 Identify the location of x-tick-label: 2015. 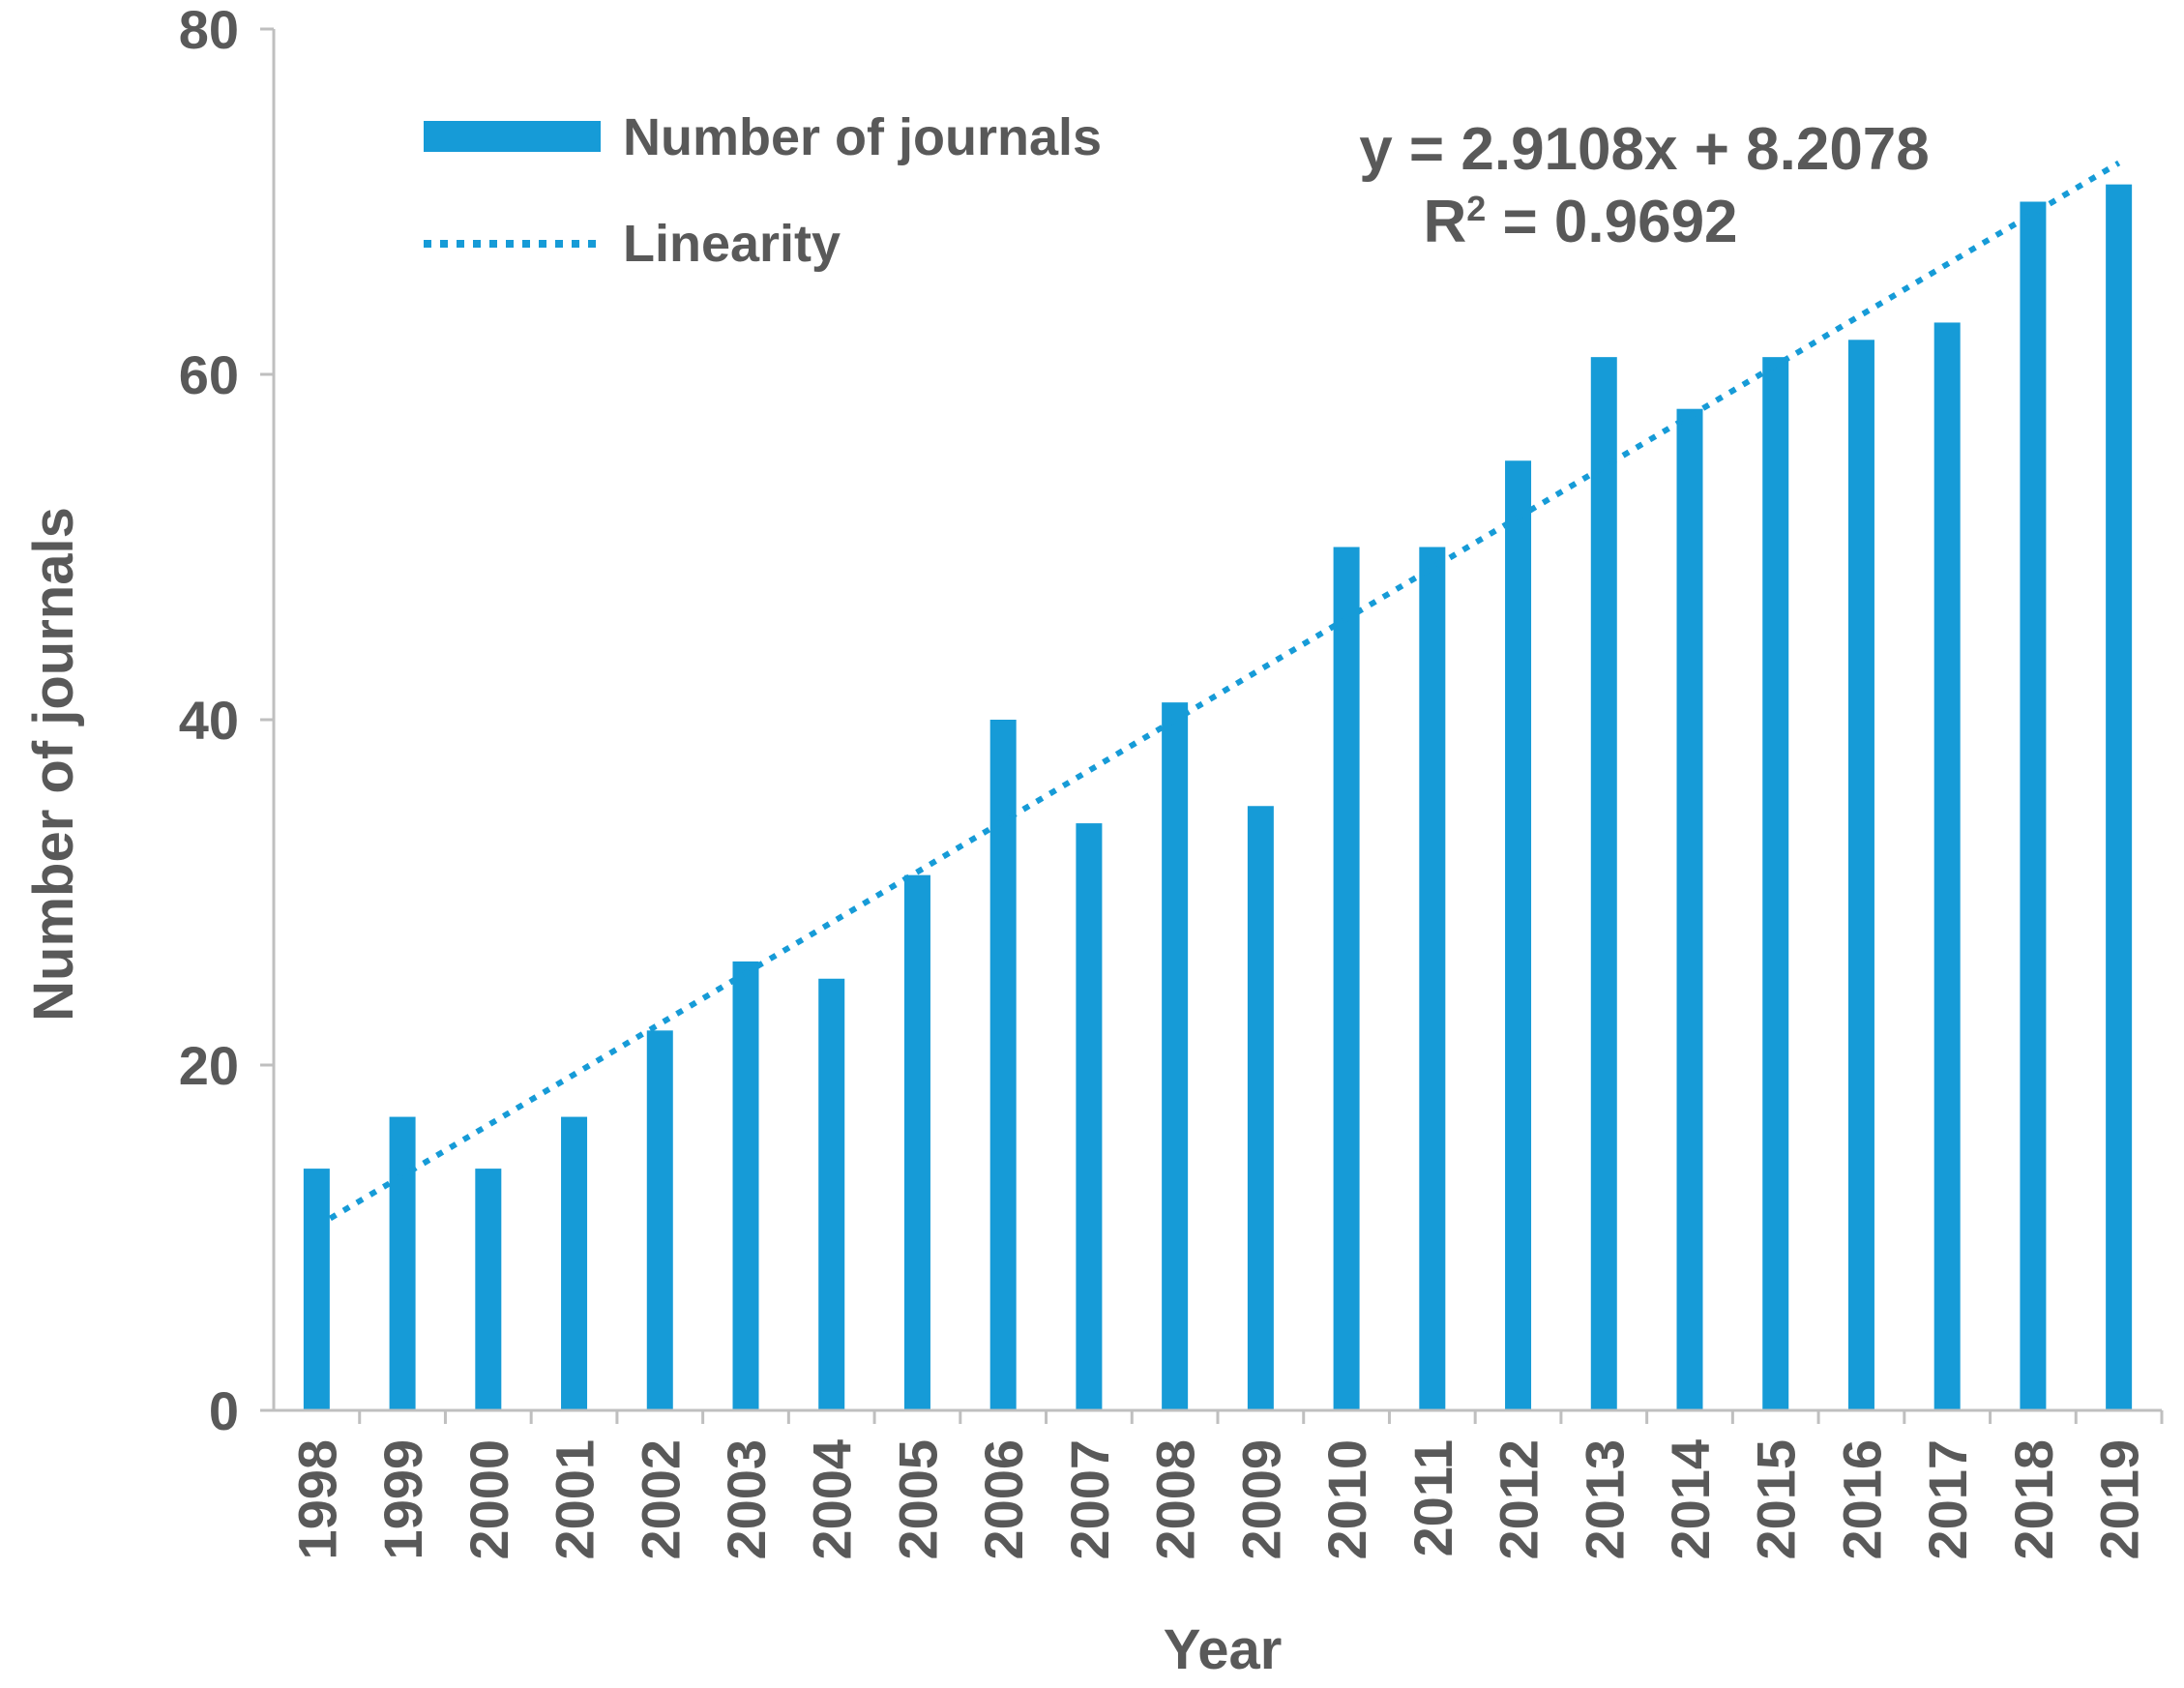
(1777, 1499).